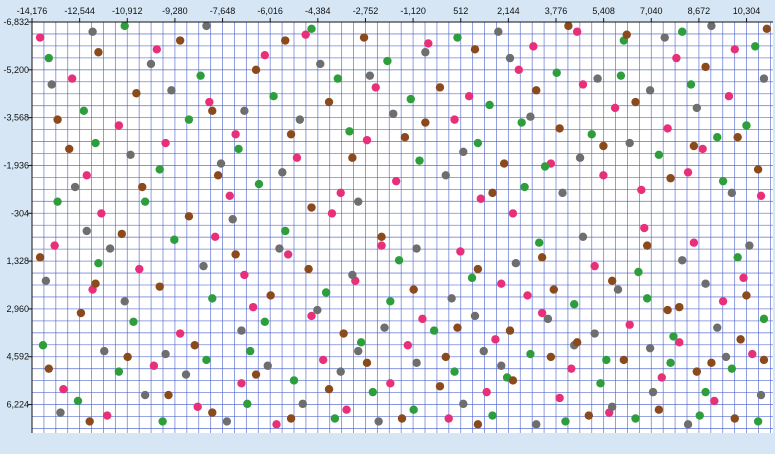 This screenshot has height=454, width=775. What do you see at coordinates (16, 118) in the screenshot?
I see `y-tick-label: -3,568` at bounding box center [16, 118].